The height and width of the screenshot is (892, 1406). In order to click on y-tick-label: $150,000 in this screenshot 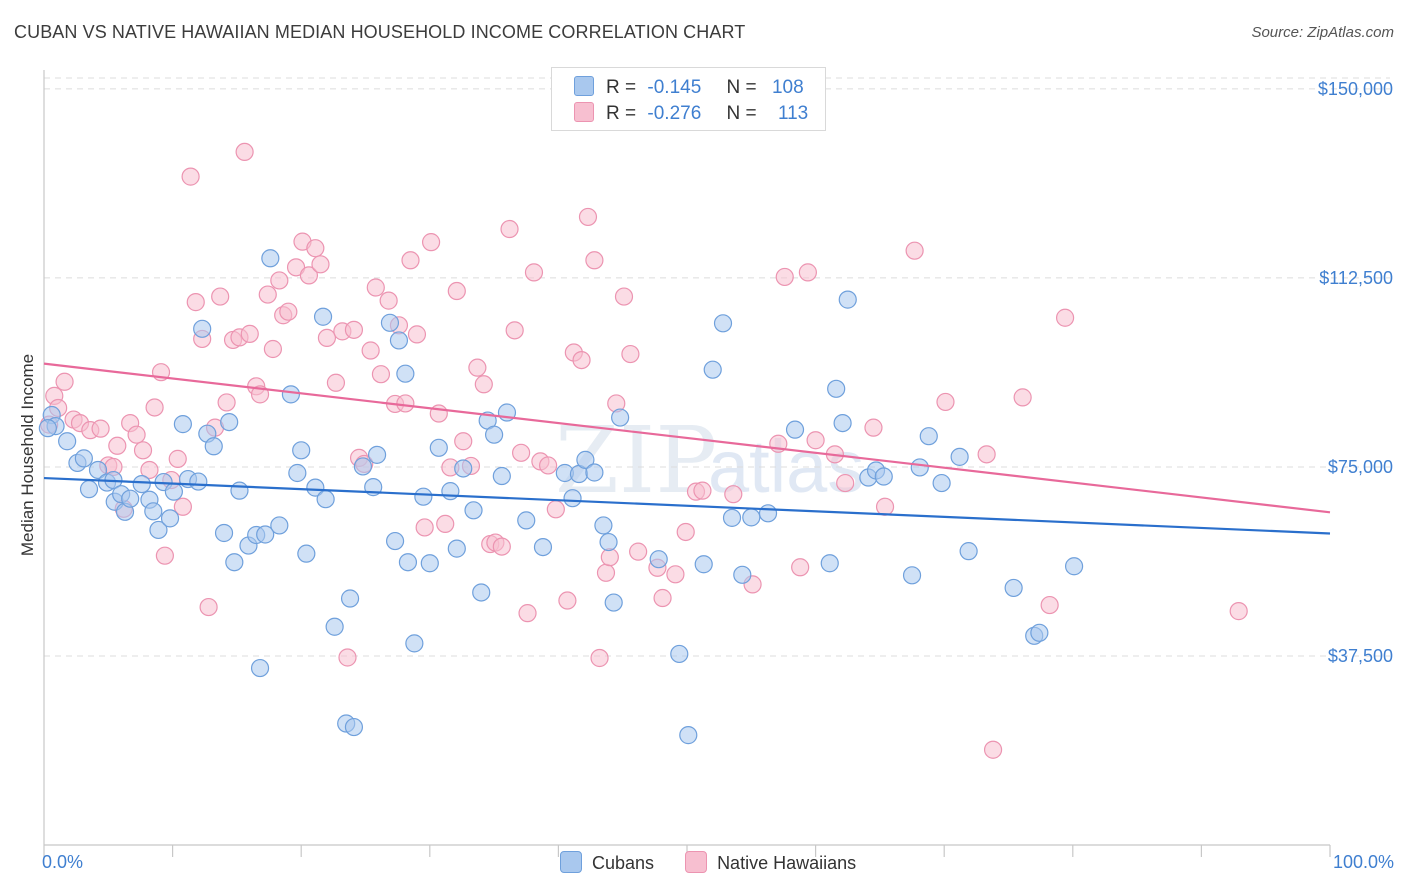, I will do `click(1355, 89)`.